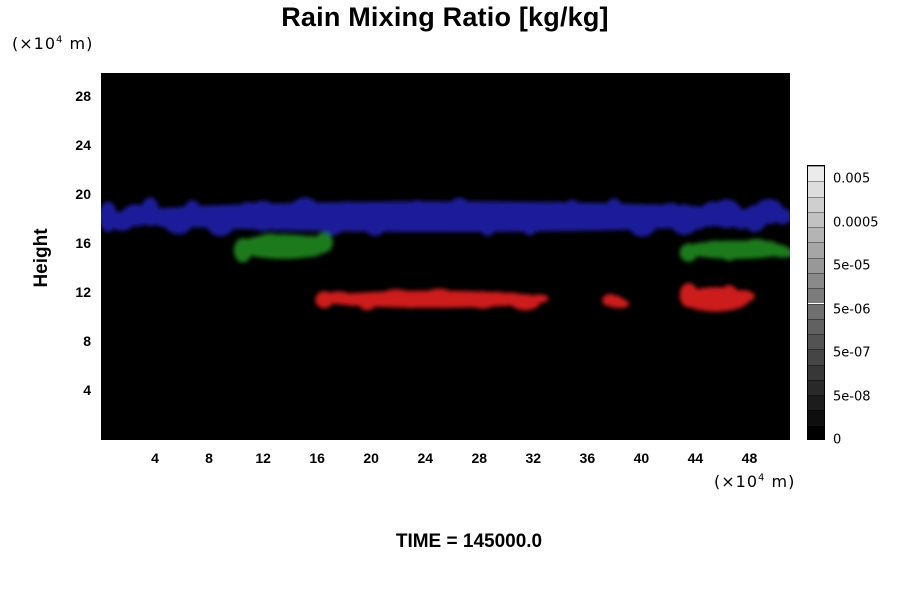  I want to click on heatmap-canvas, so click(445, 254).